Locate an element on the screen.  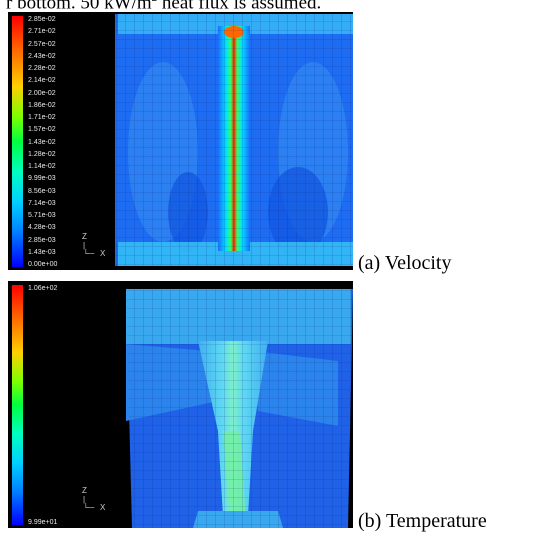
velocity-legend-label: 1.43e-02 is located at coordinates (42, 142).